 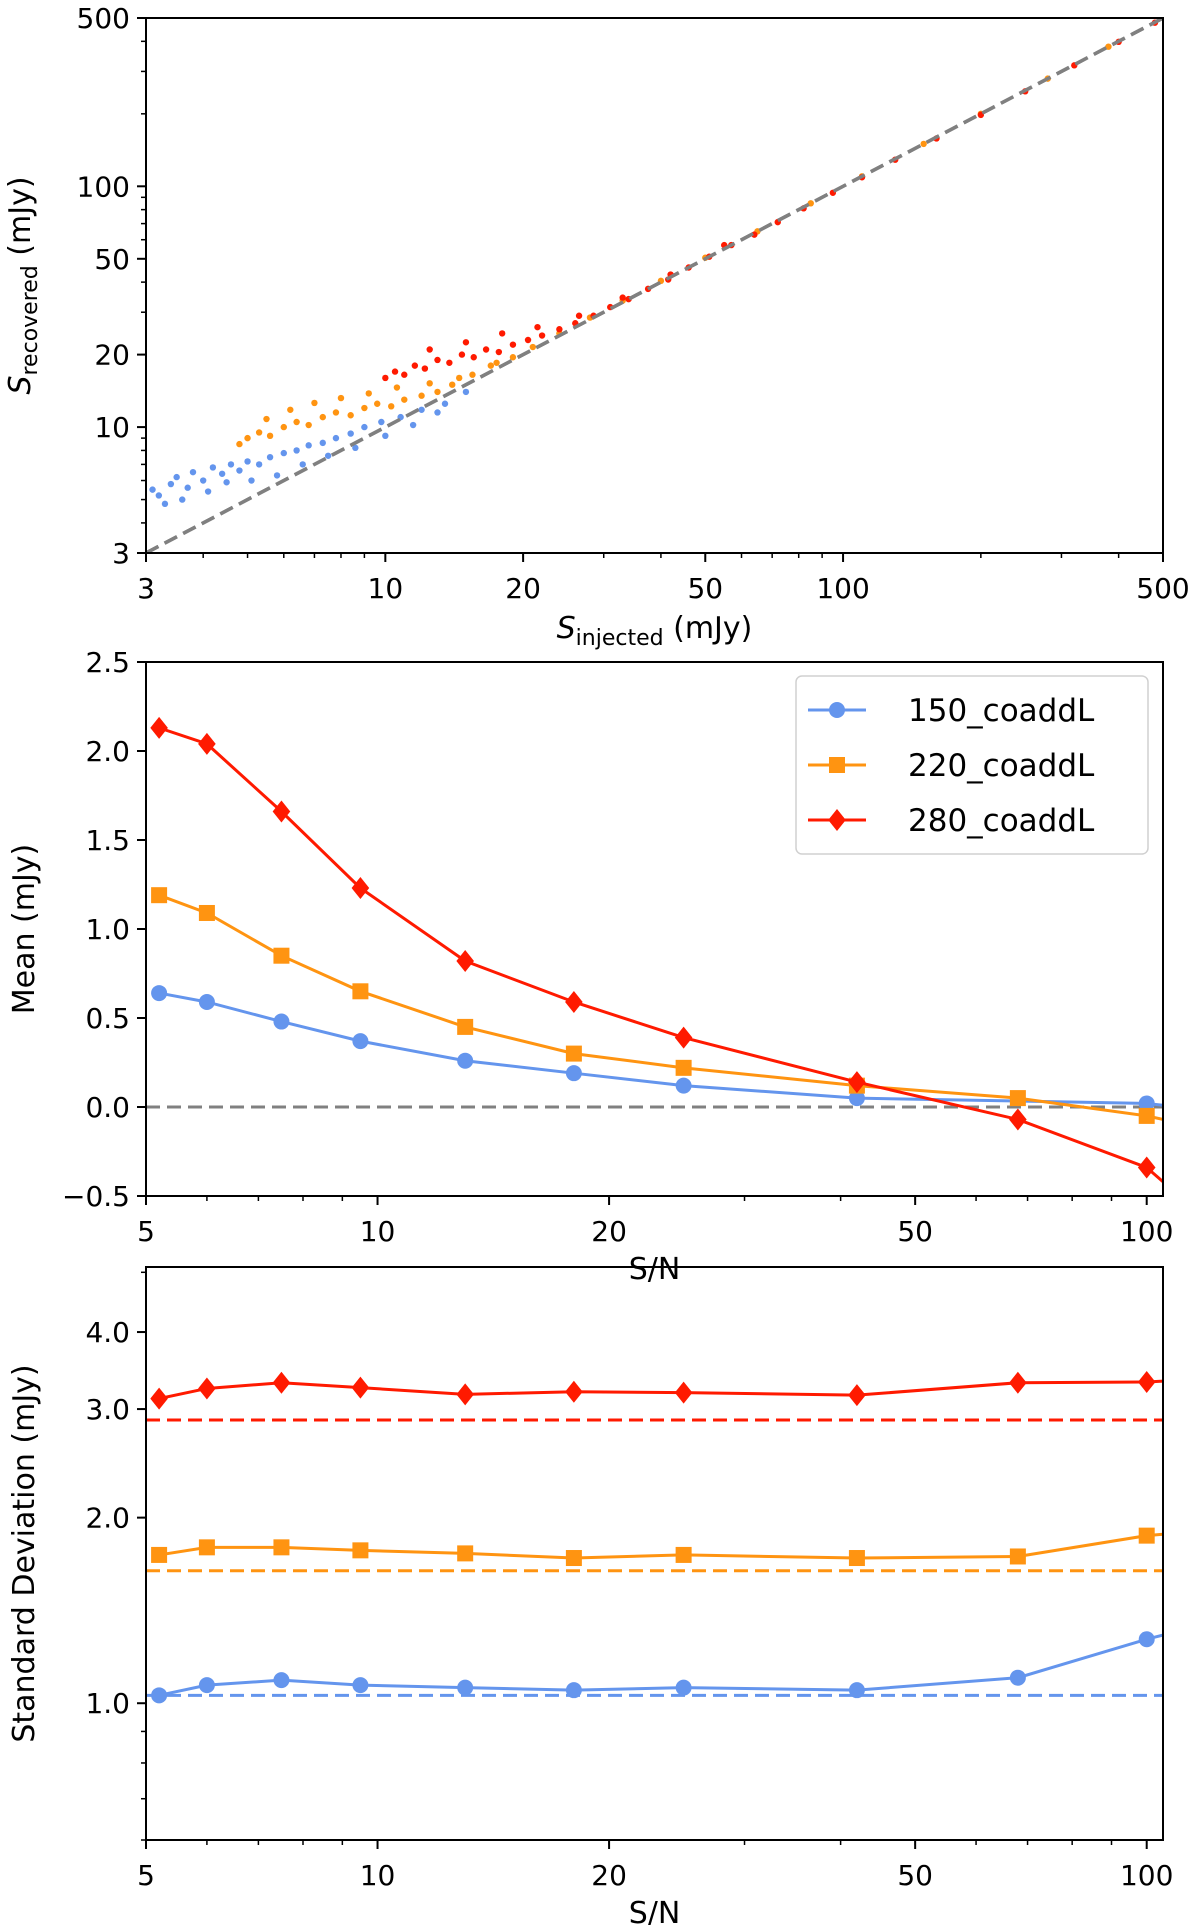 What do you see at coordinates (1001, 821) in the screenshot?
I see `legend-entry-label: 280_coaddL` at bounding box center [1001, 821].